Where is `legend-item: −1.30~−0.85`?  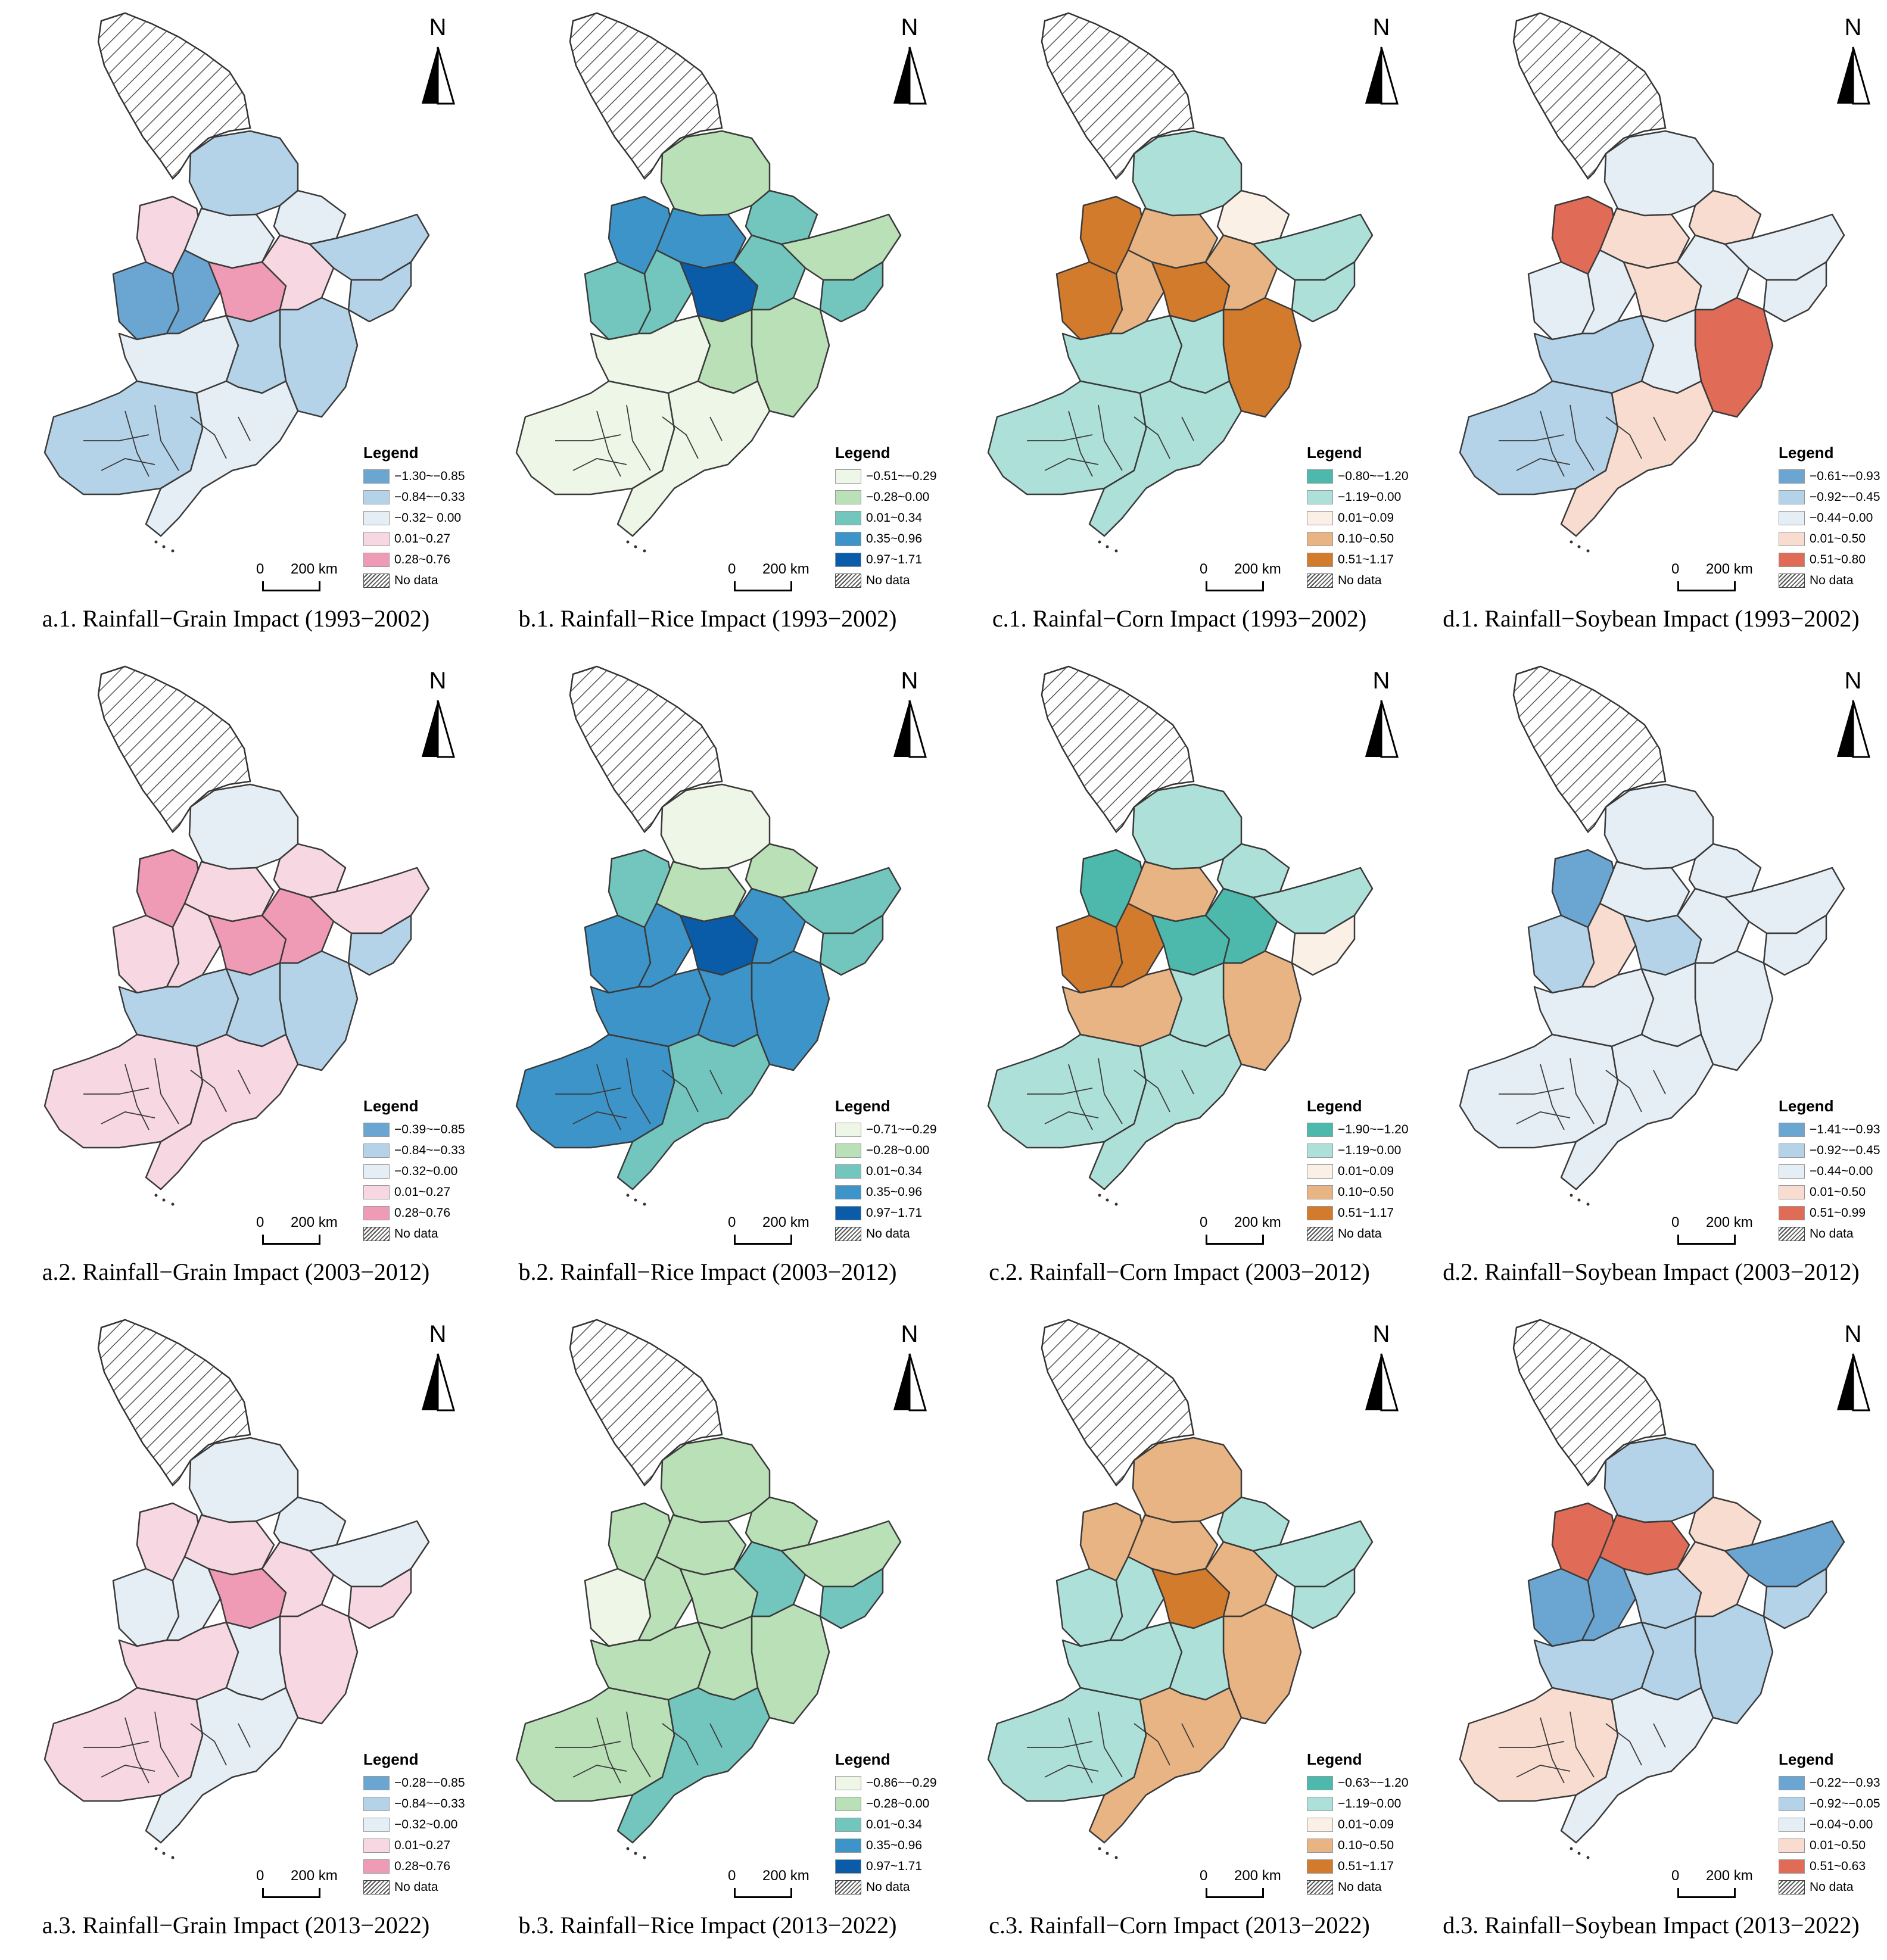 legend-item: −1.30~−0.85 is located at coordinates (417, 476).